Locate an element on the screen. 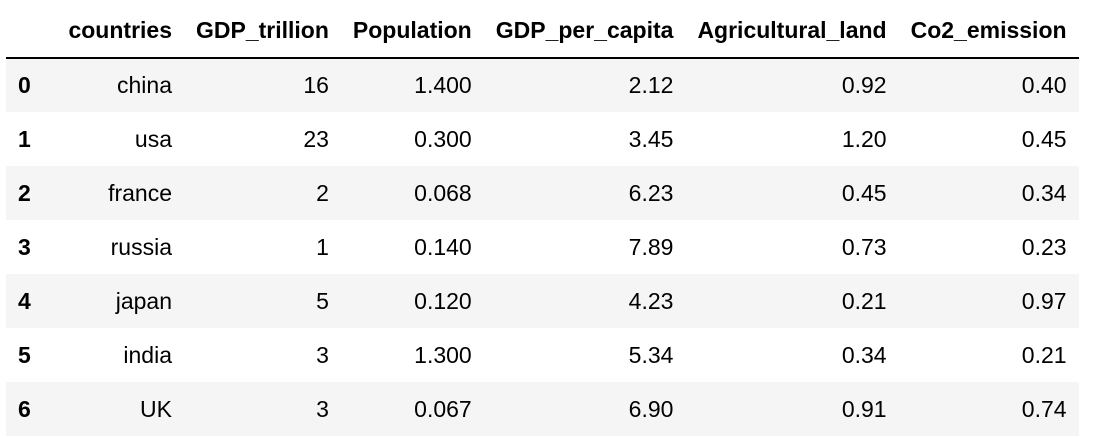  cell-co2-emission: 0.21 is located at coordinates (1044, 354).